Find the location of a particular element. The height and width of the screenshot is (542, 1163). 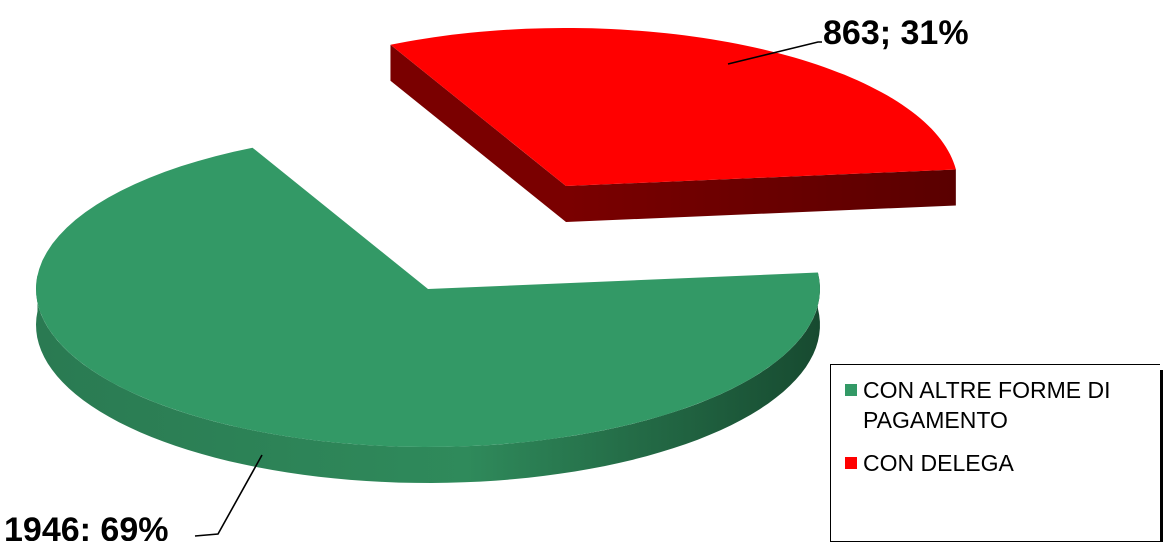

legend-swatch-delega is located at coordinates (851, 463).